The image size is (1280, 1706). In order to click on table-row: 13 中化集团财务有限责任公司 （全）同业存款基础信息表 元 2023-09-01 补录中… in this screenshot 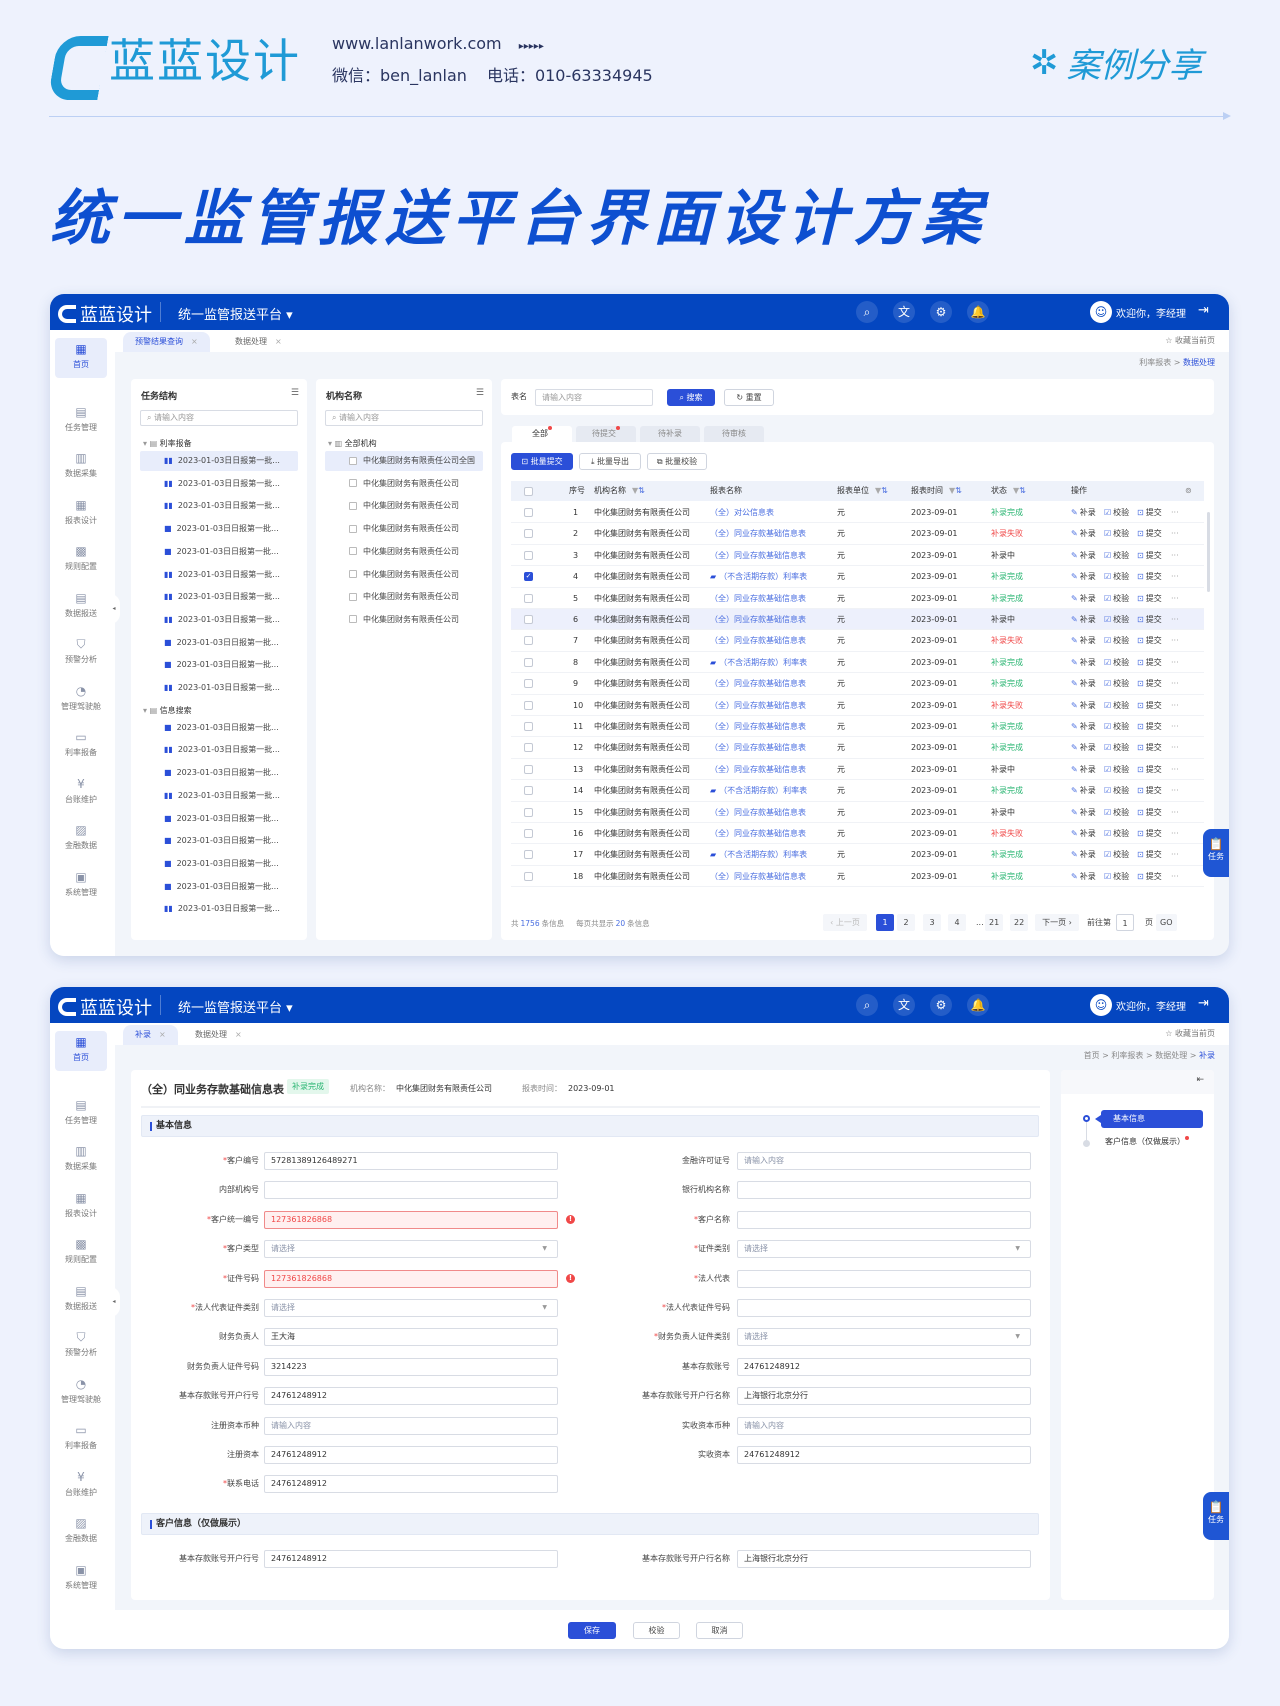, I will do `click(857, 770)`.